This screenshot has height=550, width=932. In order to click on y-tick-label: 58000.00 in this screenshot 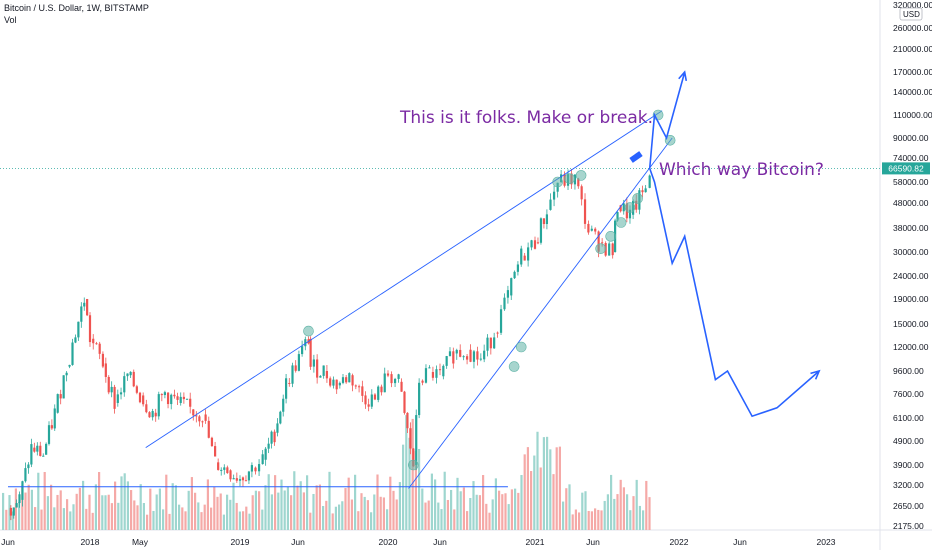, I will do `click(911, 182)`.